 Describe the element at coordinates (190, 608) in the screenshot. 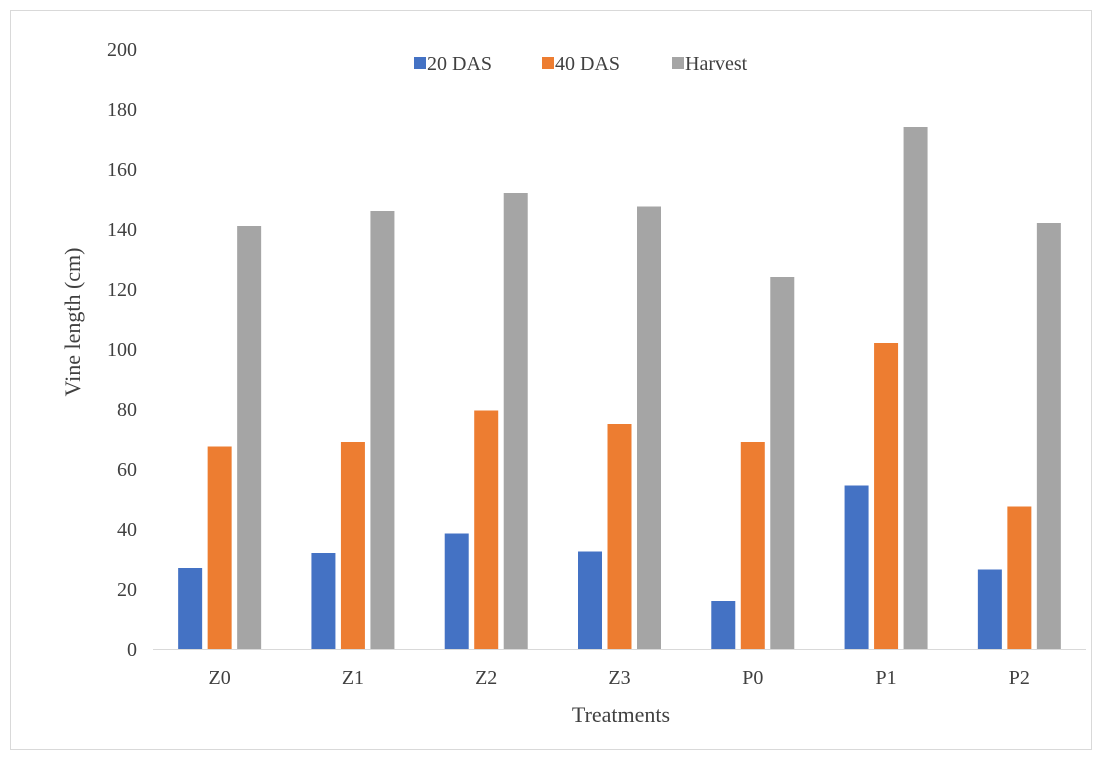

I see `bar-z0-20-das` at that location.